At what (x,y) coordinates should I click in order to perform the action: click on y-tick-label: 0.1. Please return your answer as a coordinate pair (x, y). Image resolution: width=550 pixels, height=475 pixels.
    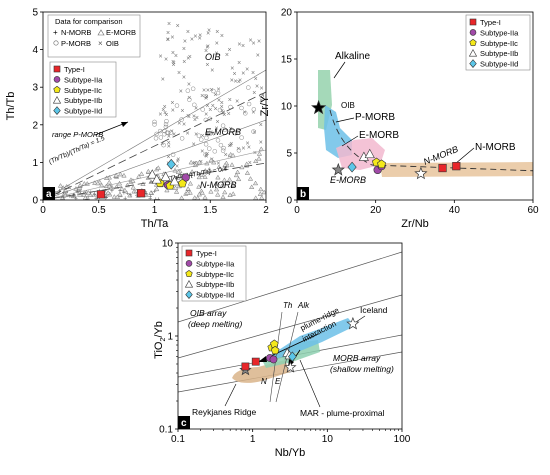
    Looking at the image, I should click on (166, 430).